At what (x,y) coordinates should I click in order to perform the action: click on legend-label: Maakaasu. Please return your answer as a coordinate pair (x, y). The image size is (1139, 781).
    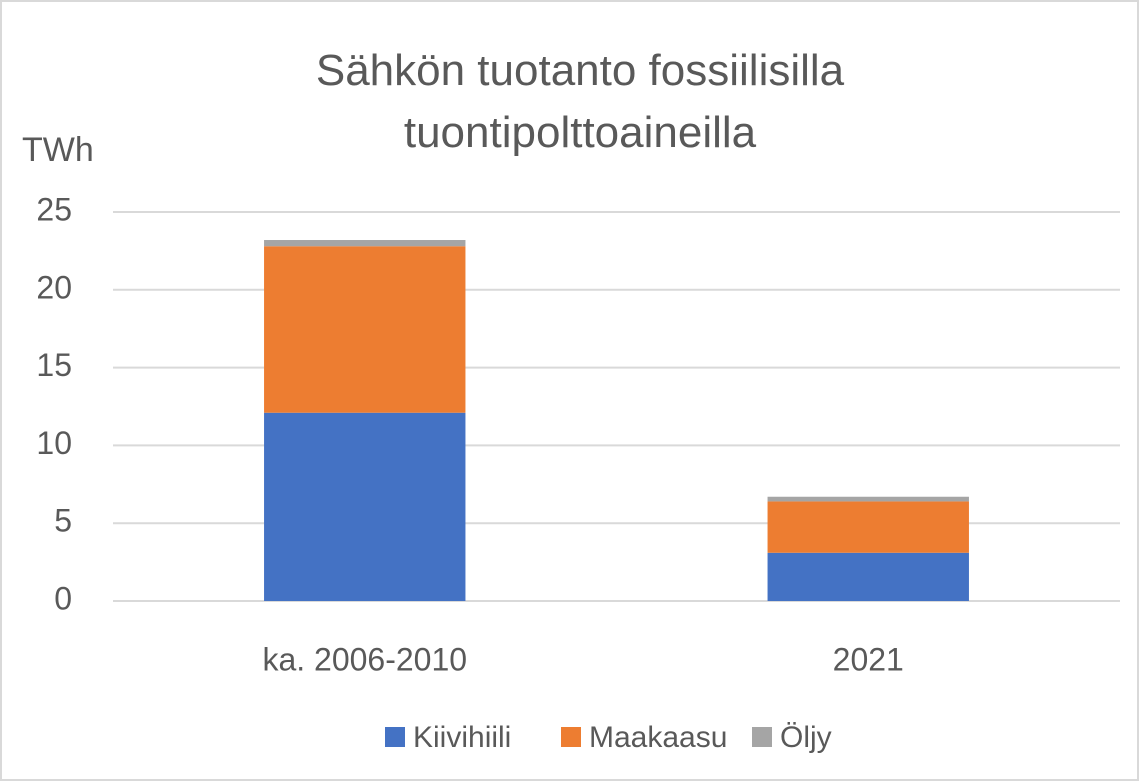
    Looking at the image, I should click on (658, 737).